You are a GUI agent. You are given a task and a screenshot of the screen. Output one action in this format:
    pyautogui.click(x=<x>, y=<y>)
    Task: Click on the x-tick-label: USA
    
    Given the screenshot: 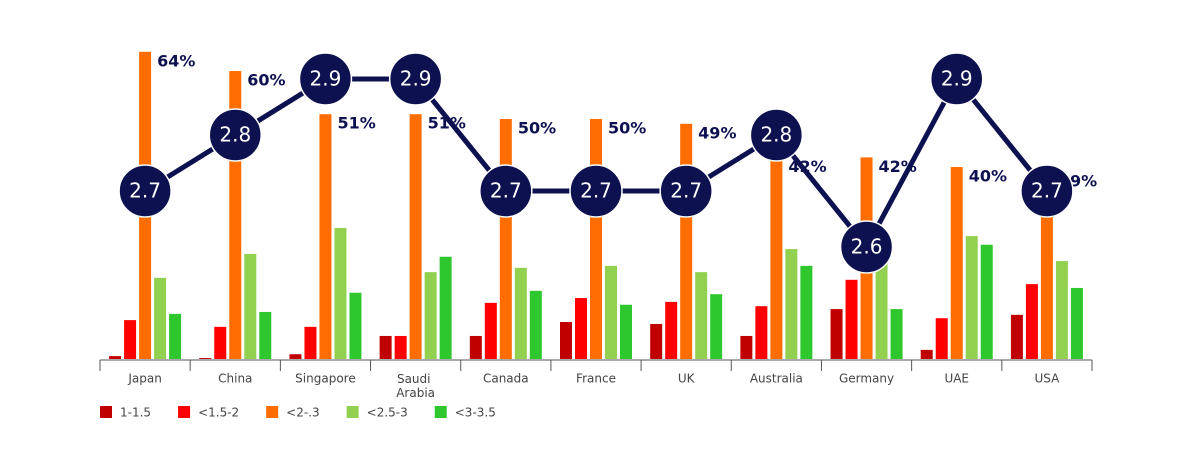 What is the action you would take?
    pyautogui.click(x=1047, y=379)
    